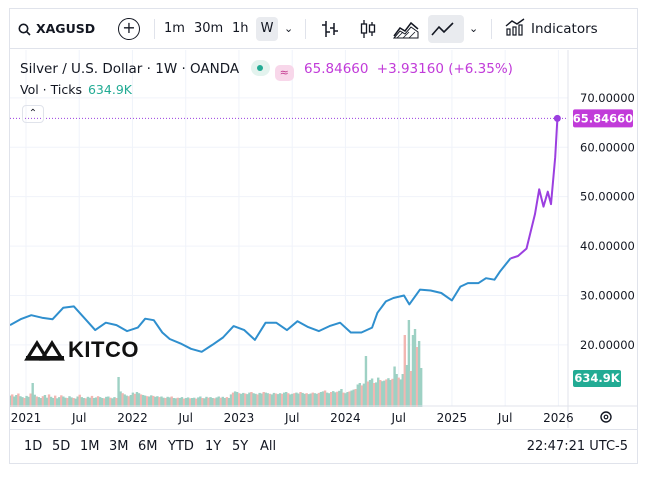  Describe the element at coordinates (103, 349) in the screenshot. I see `watermark-text: KITCO` at that location.